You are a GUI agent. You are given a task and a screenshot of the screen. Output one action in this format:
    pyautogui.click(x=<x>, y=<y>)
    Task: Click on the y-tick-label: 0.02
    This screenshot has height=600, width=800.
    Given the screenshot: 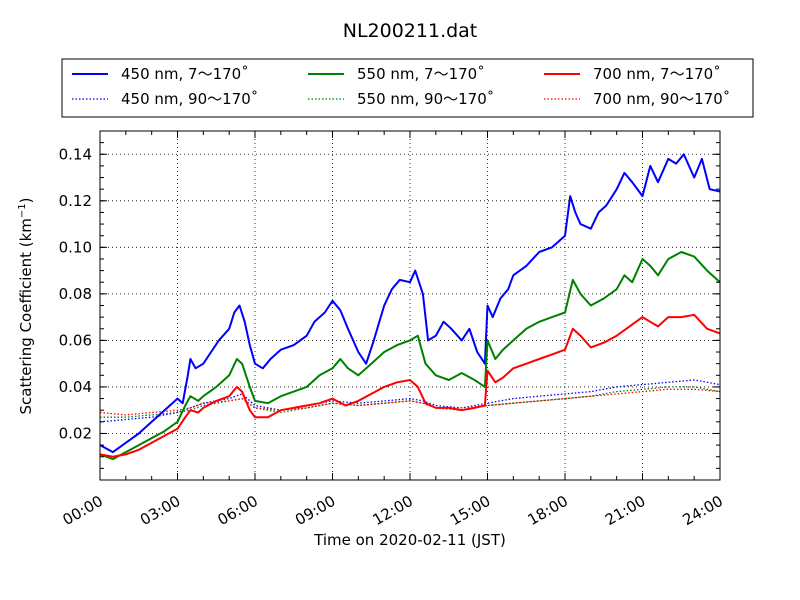 What is the action you would take?
    pyautogui.click(x=75, y=433)
    